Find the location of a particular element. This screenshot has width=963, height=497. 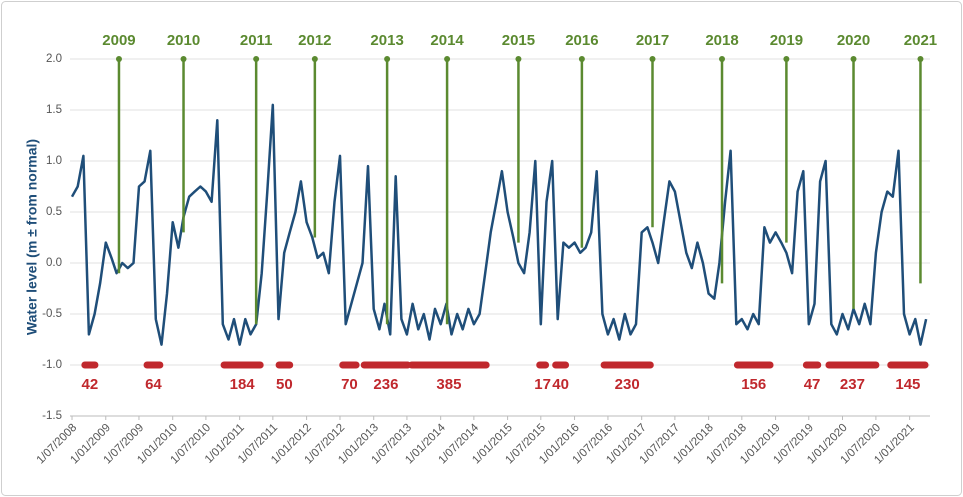

period-label: 70 is located at coordinates (349, 384).